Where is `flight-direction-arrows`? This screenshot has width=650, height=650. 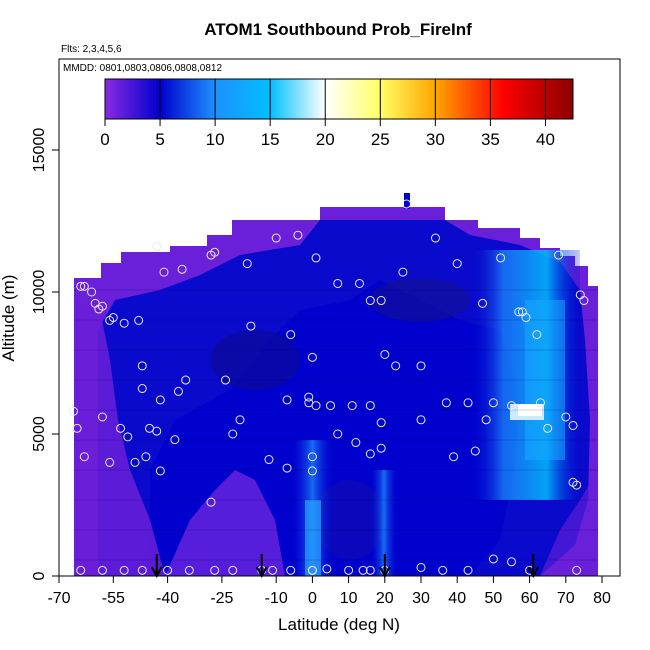 flight-direction-arrows is located at coordinates (345, 566).